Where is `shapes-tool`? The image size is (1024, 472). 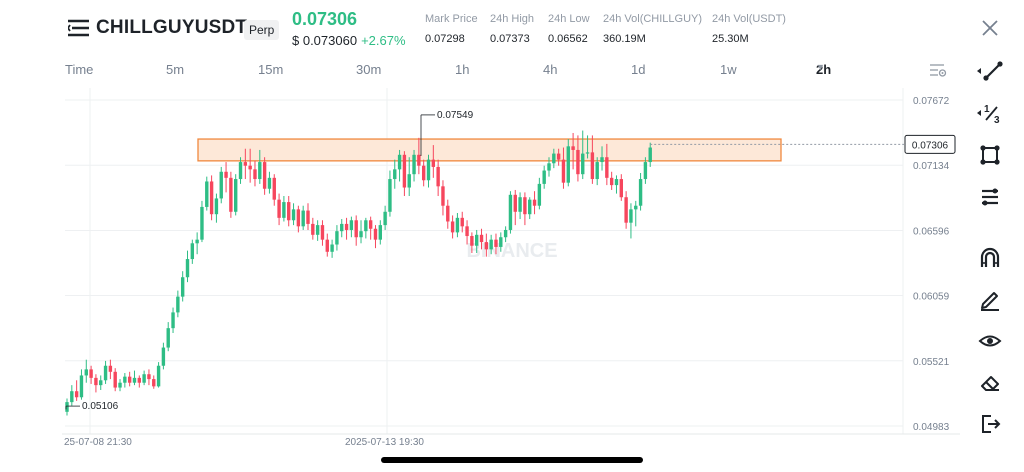 shapes-tool is located at coordinates (990, 155).